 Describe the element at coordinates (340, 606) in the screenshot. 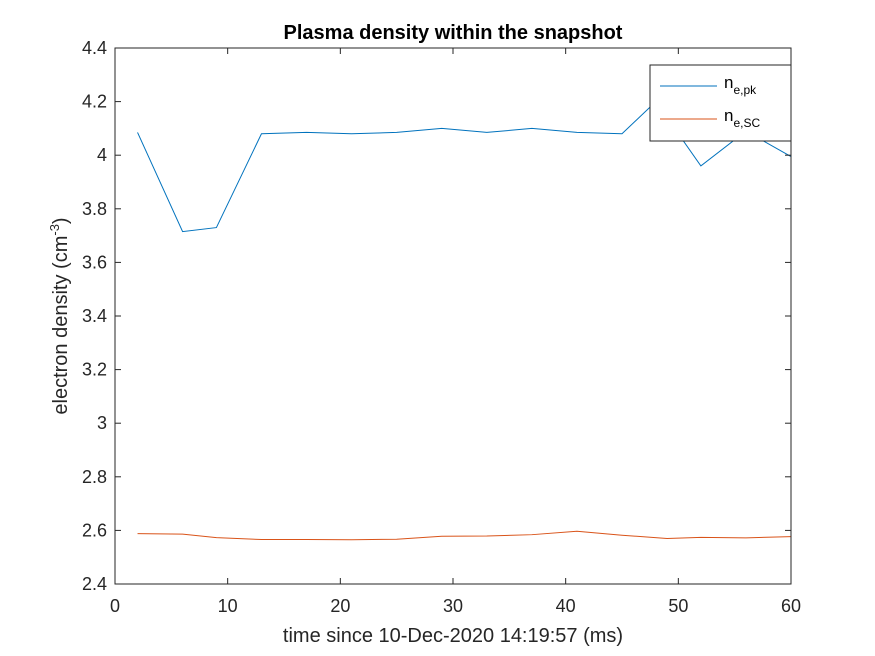

I see `x-tick-label: 20` at that location.